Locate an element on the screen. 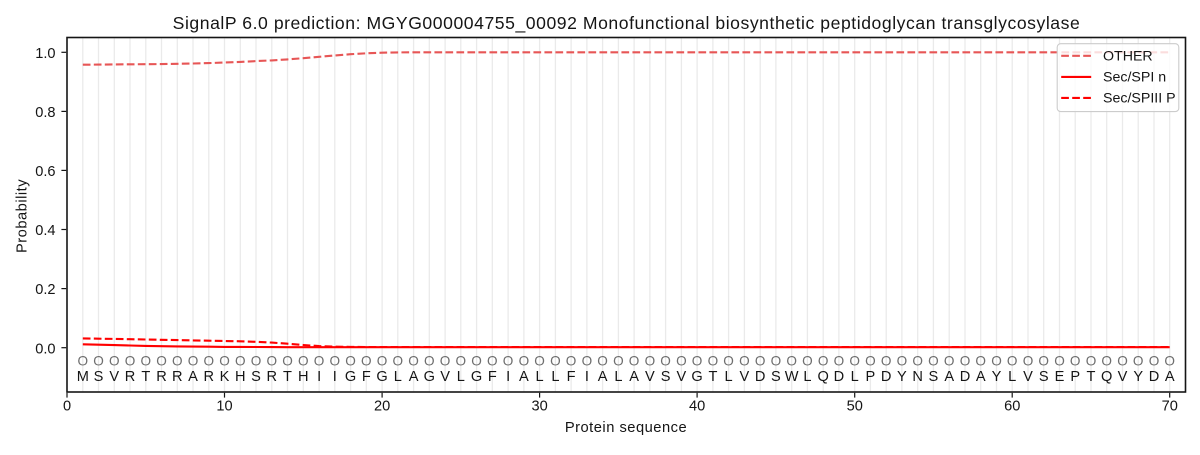 This screenshot has height=455, width=1200. svg-text: 0.8 is located at coordinates (45, 113).